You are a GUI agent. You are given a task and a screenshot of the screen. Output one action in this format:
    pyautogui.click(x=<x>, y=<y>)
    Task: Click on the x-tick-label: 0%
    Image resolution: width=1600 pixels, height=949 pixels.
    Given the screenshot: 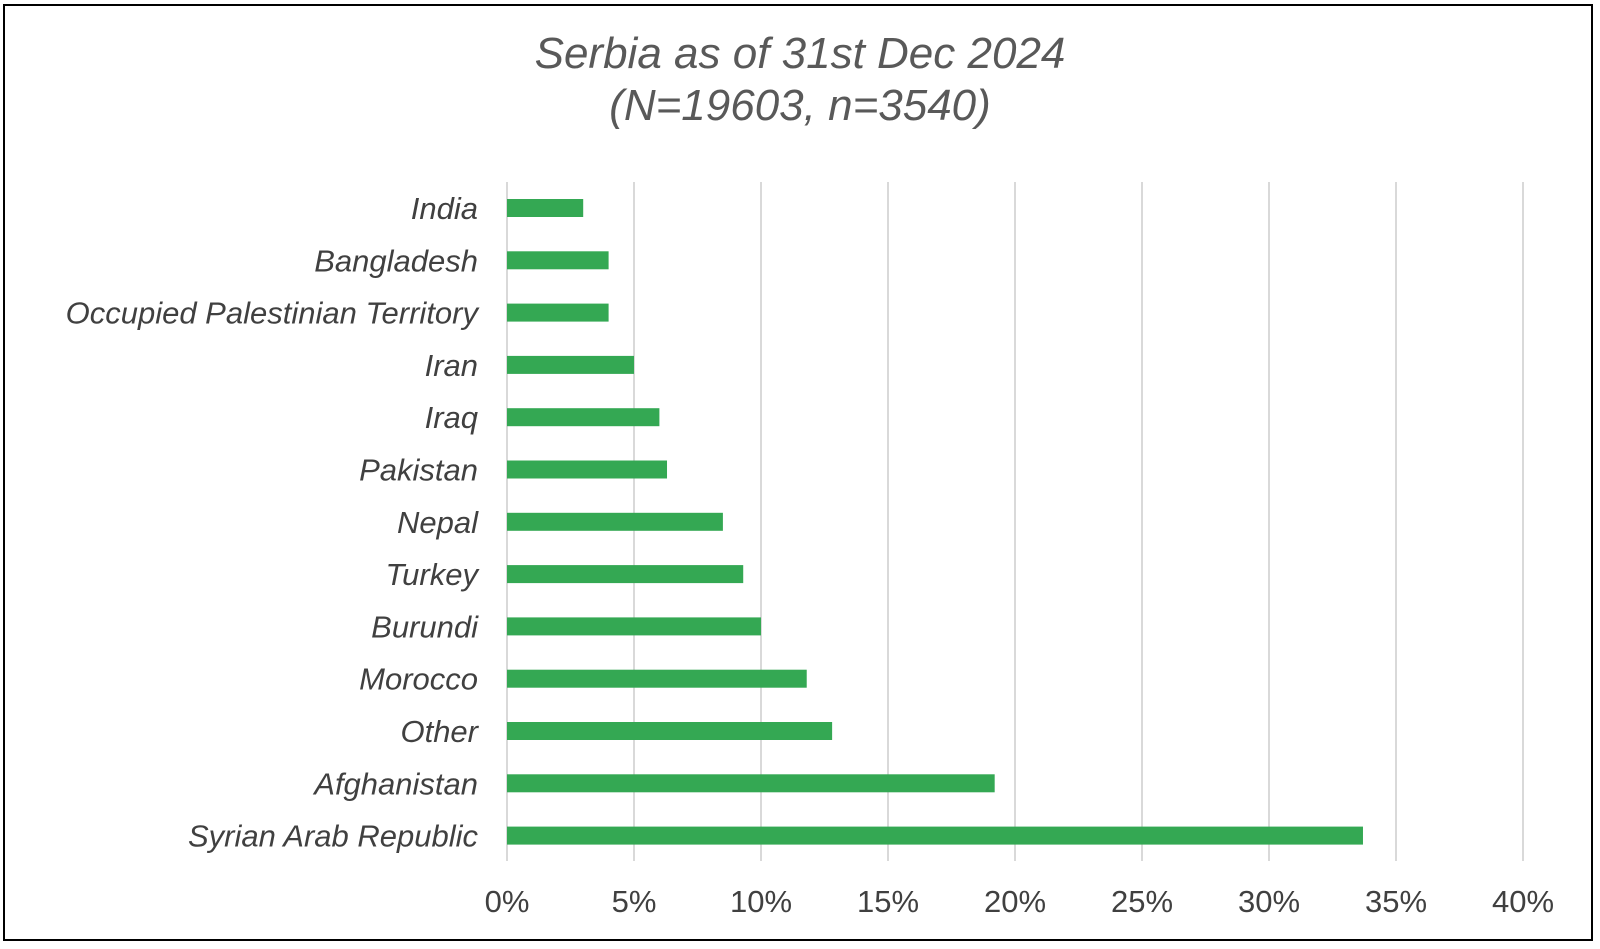 What is the action you would take?
    pyautogui.click(x=507, y=901)
    